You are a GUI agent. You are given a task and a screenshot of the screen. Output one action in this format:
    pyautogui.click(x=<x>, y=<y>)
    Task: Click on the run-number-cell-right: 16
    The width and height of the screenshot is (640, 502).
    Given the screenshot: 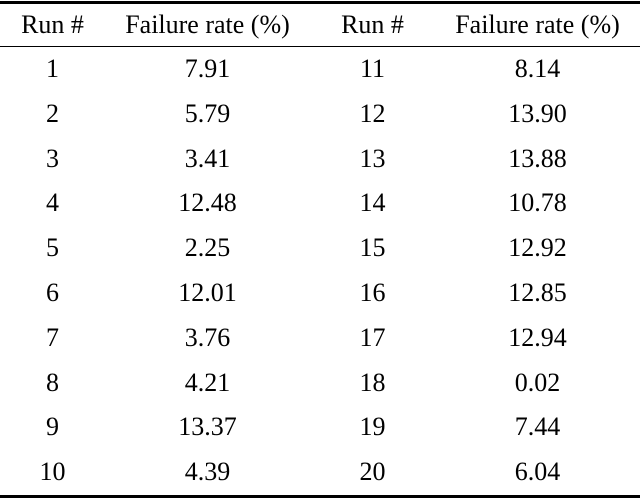 What is the action you would take?
    pyautogui.click(x=372, y=292)
    